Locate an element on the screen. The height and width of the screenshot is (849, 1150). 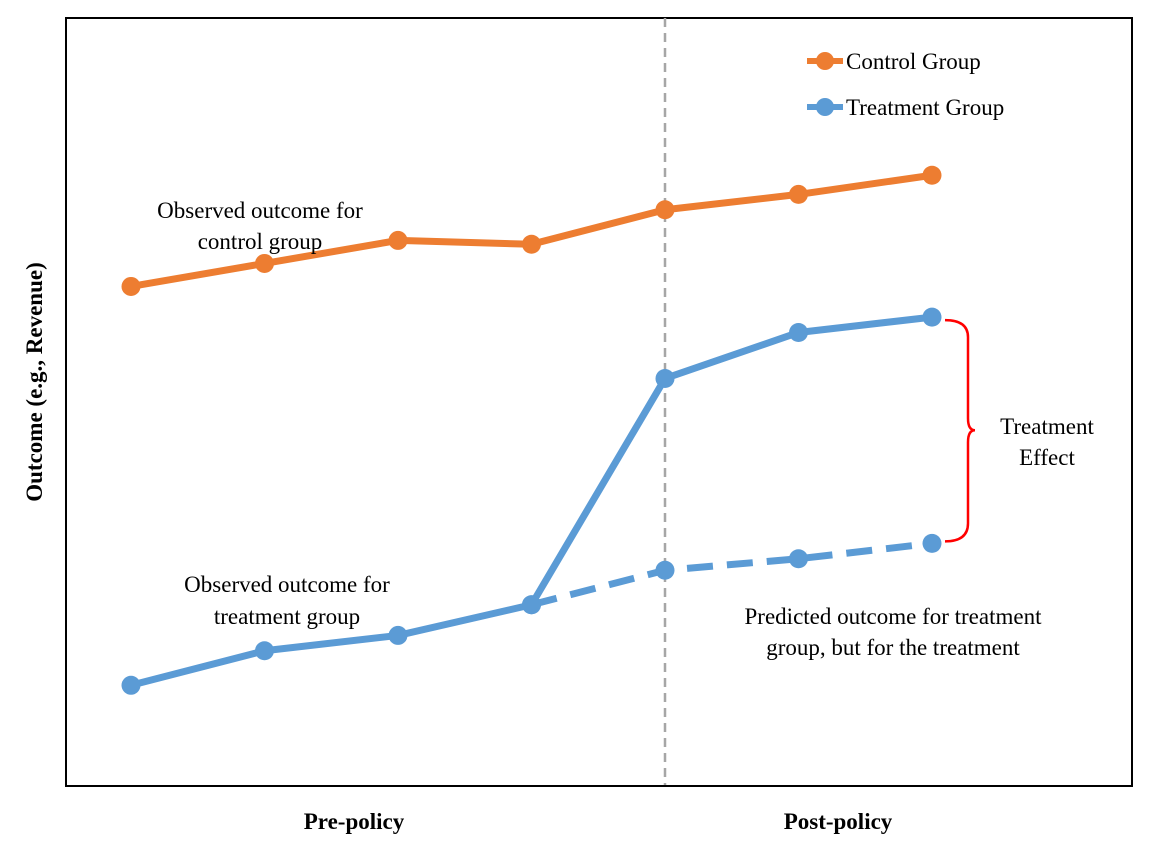
legend-control-swatch-marker is located at coordinates (825, 61).